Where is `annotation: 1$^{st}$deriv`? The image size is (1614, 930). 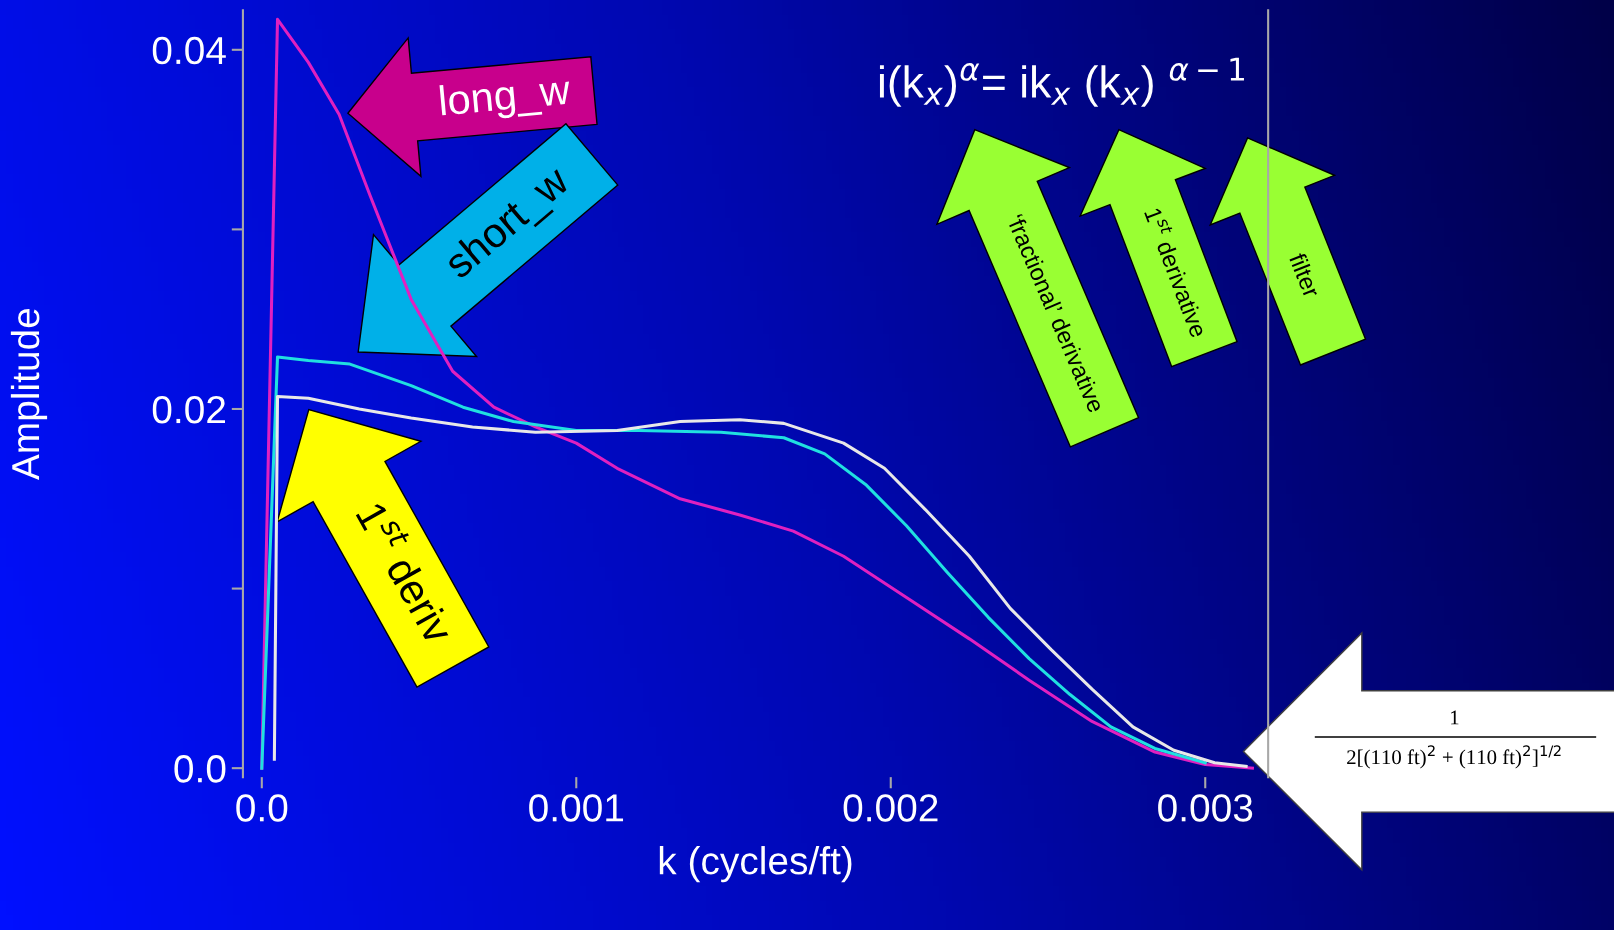
annotation: 1$^{st}$deriv is located at coordinates (408, 572).